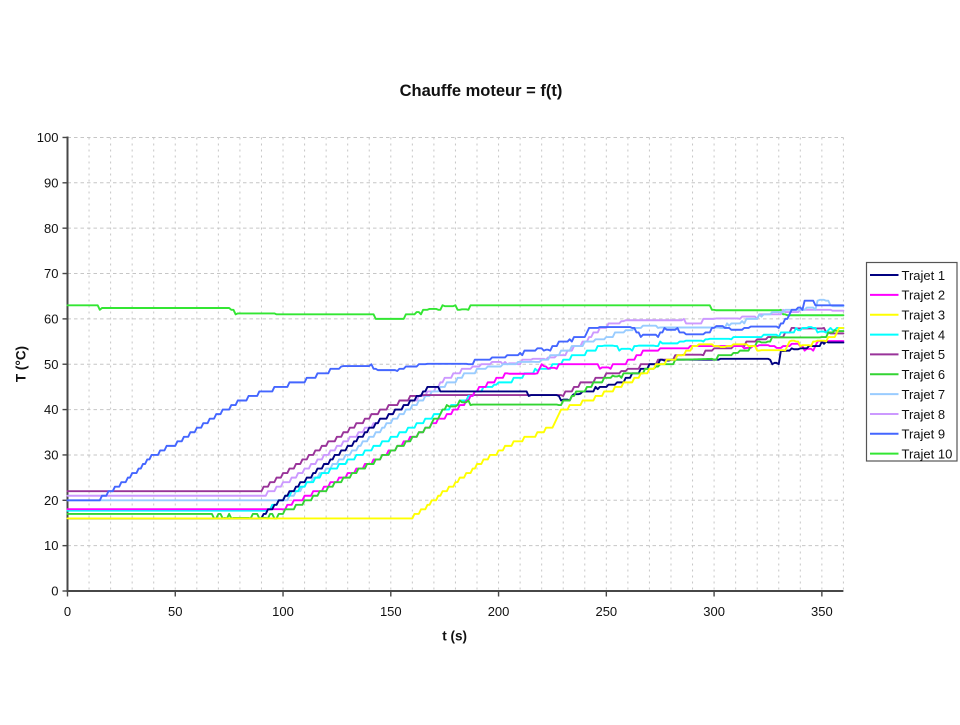 The image size is (960, 725). What do you see at coordinates (924, 414) in the screenshot?
I see `svg-text: Trajet 8` at bounding box center [924, 414].